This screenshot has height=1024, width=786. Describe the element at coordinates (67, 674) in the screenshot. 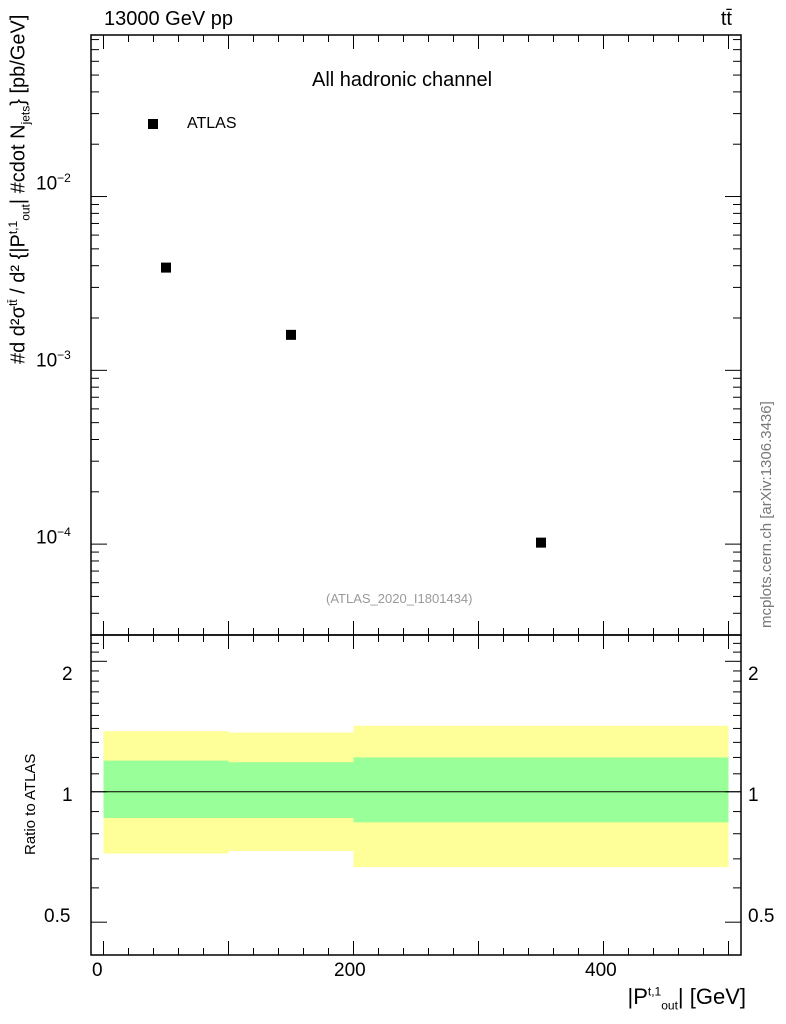

I see `ratio-y-tick-label-left: 2` at that location.